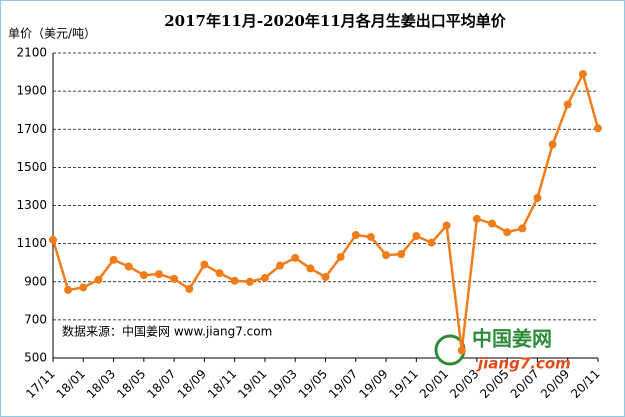 The image size is (625, 417). I want to click on logo-url: jiang7.com, so click(523, 364).